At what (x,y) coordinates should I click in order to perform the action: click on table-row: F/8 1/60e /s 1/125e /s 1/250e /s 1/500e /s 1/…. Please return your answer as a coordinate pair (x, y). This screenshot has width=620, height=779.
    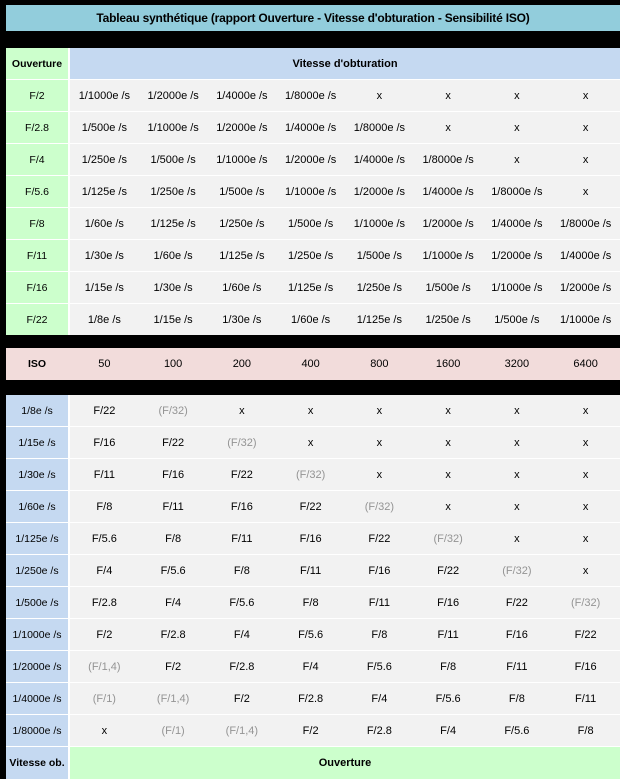
    Looking at the image, I should click on (313, 223).